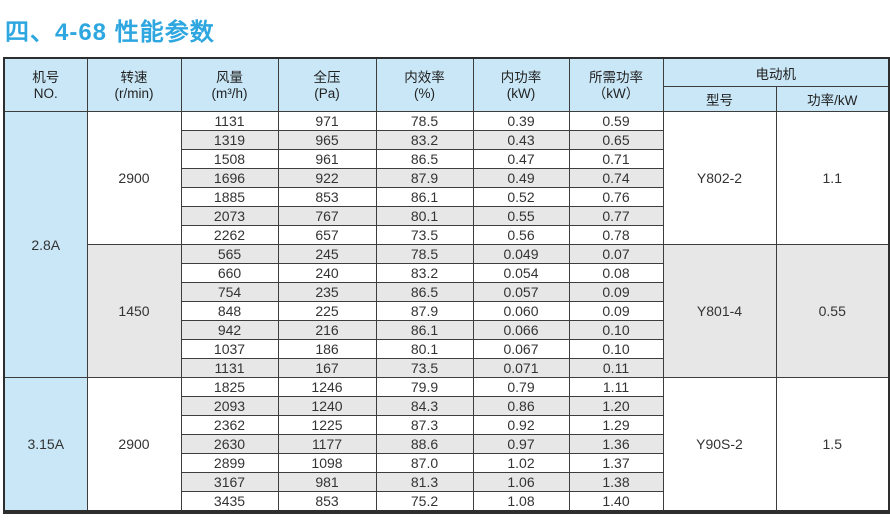 The image size is (890, 527). Describe the element at coordinates (45, 84) in the screenshot. I see `col-header-no: 机号 NO.` at that location.